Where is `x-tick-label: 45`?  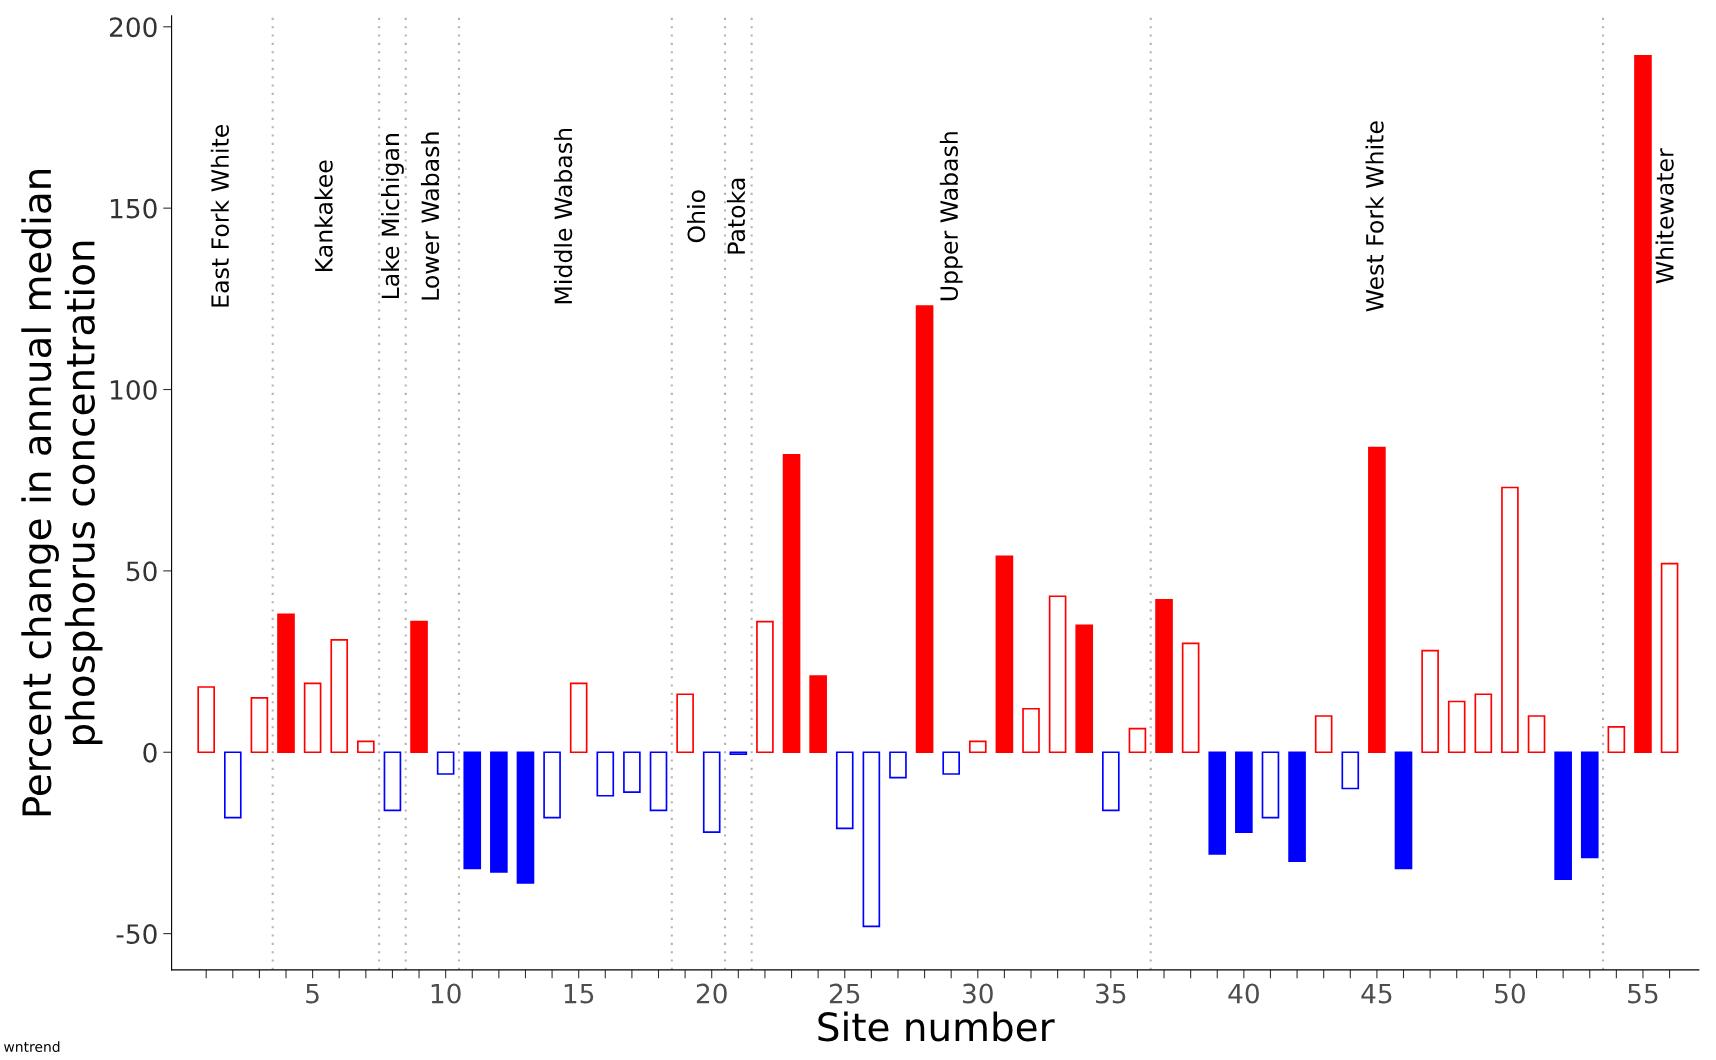
x-tick-label: 45 is located at coordinates (1376, 993).